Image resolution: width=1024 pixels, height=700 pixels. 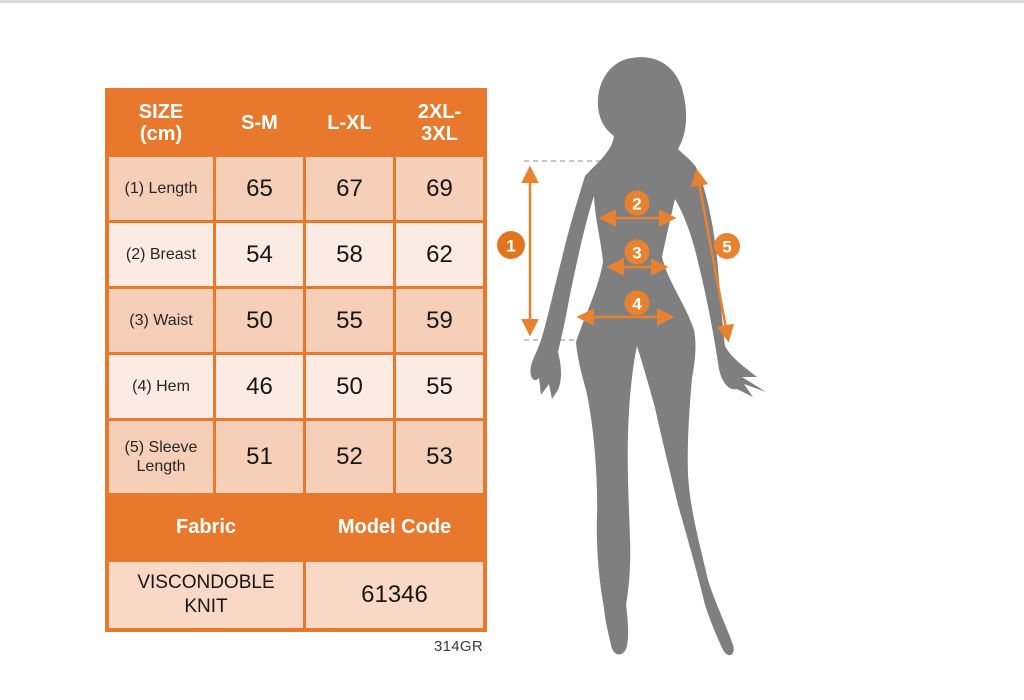 I want to click on product-code-label: 314GR, so click(x=458, y=646).